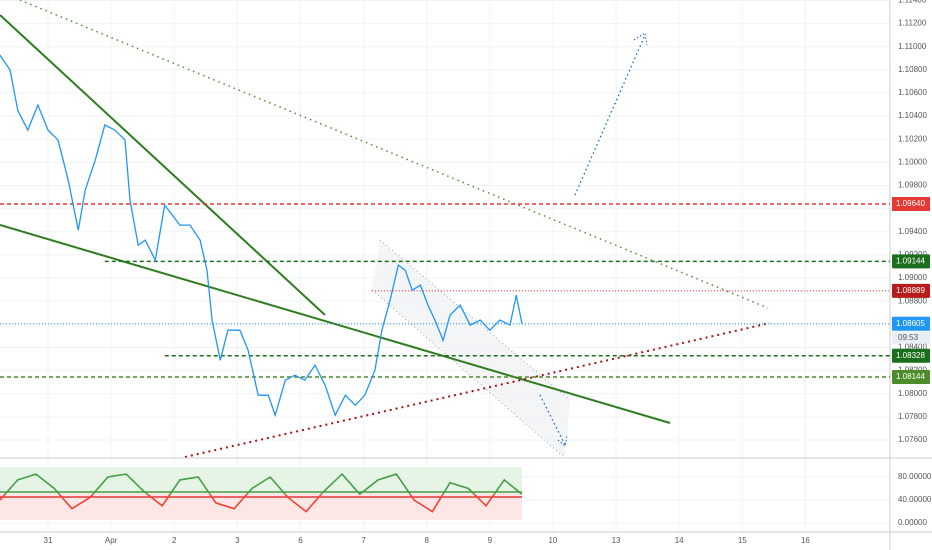 This screenshot has height=550, width=932. I want to click on x-tick-label: 8, so click(426, 540).